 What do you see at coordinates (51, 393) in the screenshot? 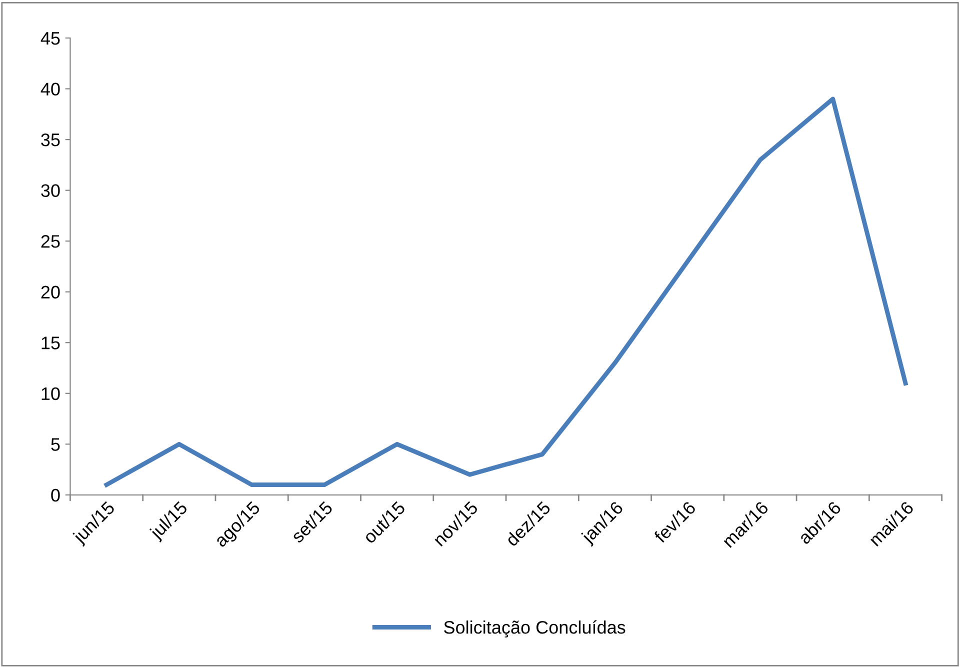
I see `y-tick-label: 10` at bounding box center [51, 393].